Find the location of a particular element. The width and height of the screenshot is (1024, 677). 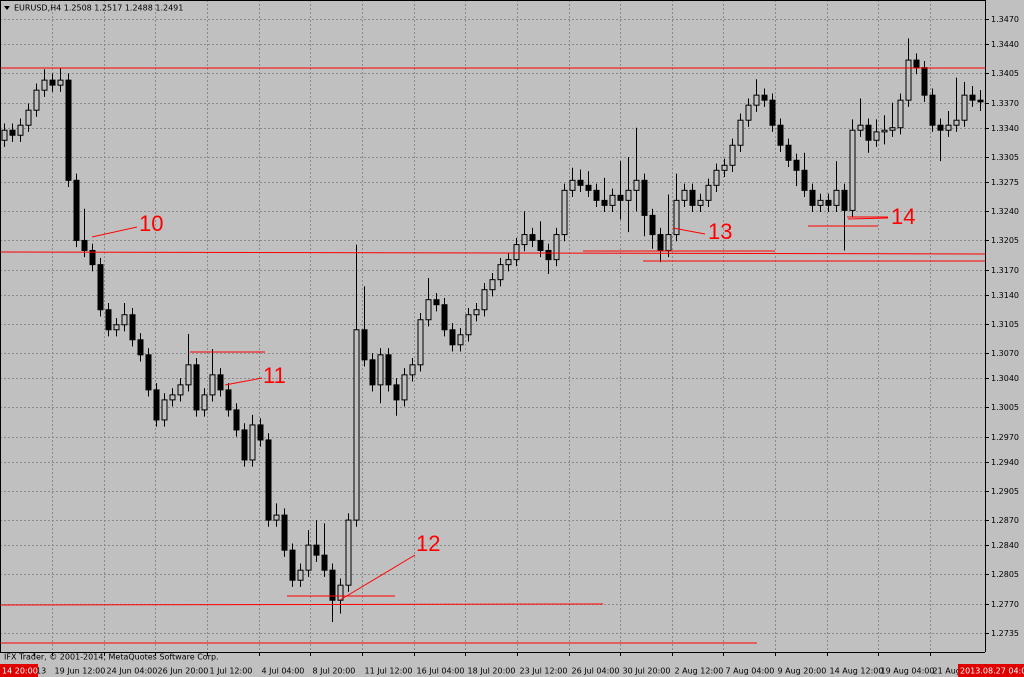

x-tick-label: 13 is located at coordinates (41, 671).